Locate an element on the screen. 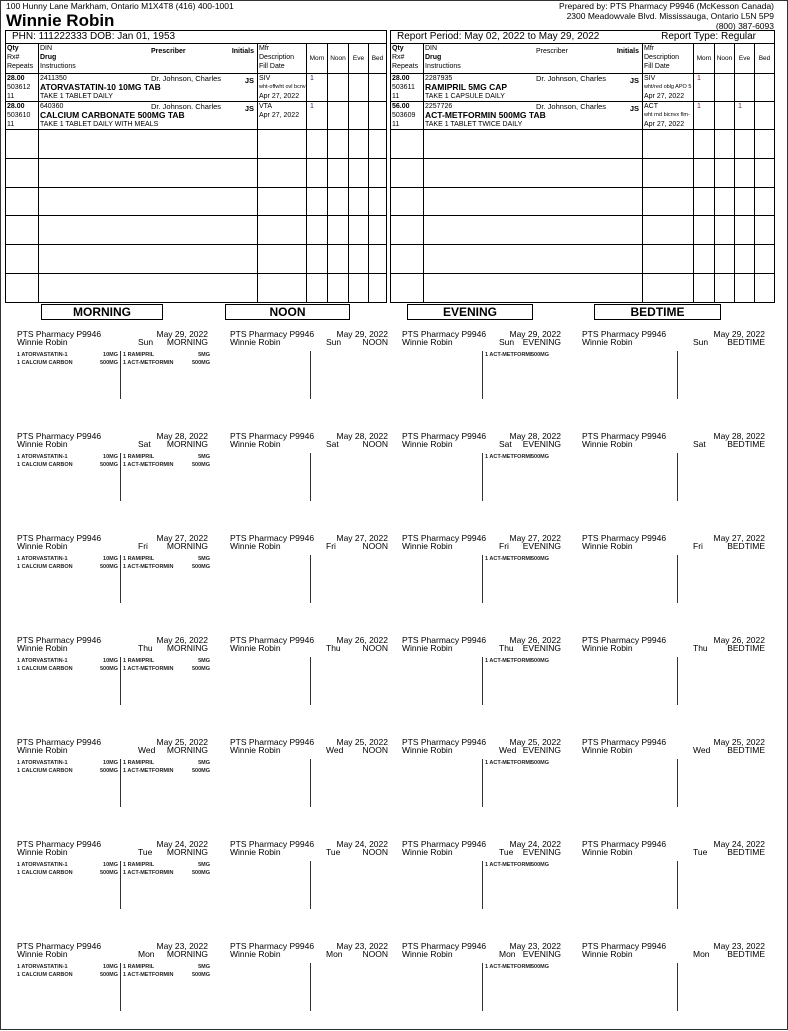  card-date: May 29, 2022 is located at coordinates (182, 334).